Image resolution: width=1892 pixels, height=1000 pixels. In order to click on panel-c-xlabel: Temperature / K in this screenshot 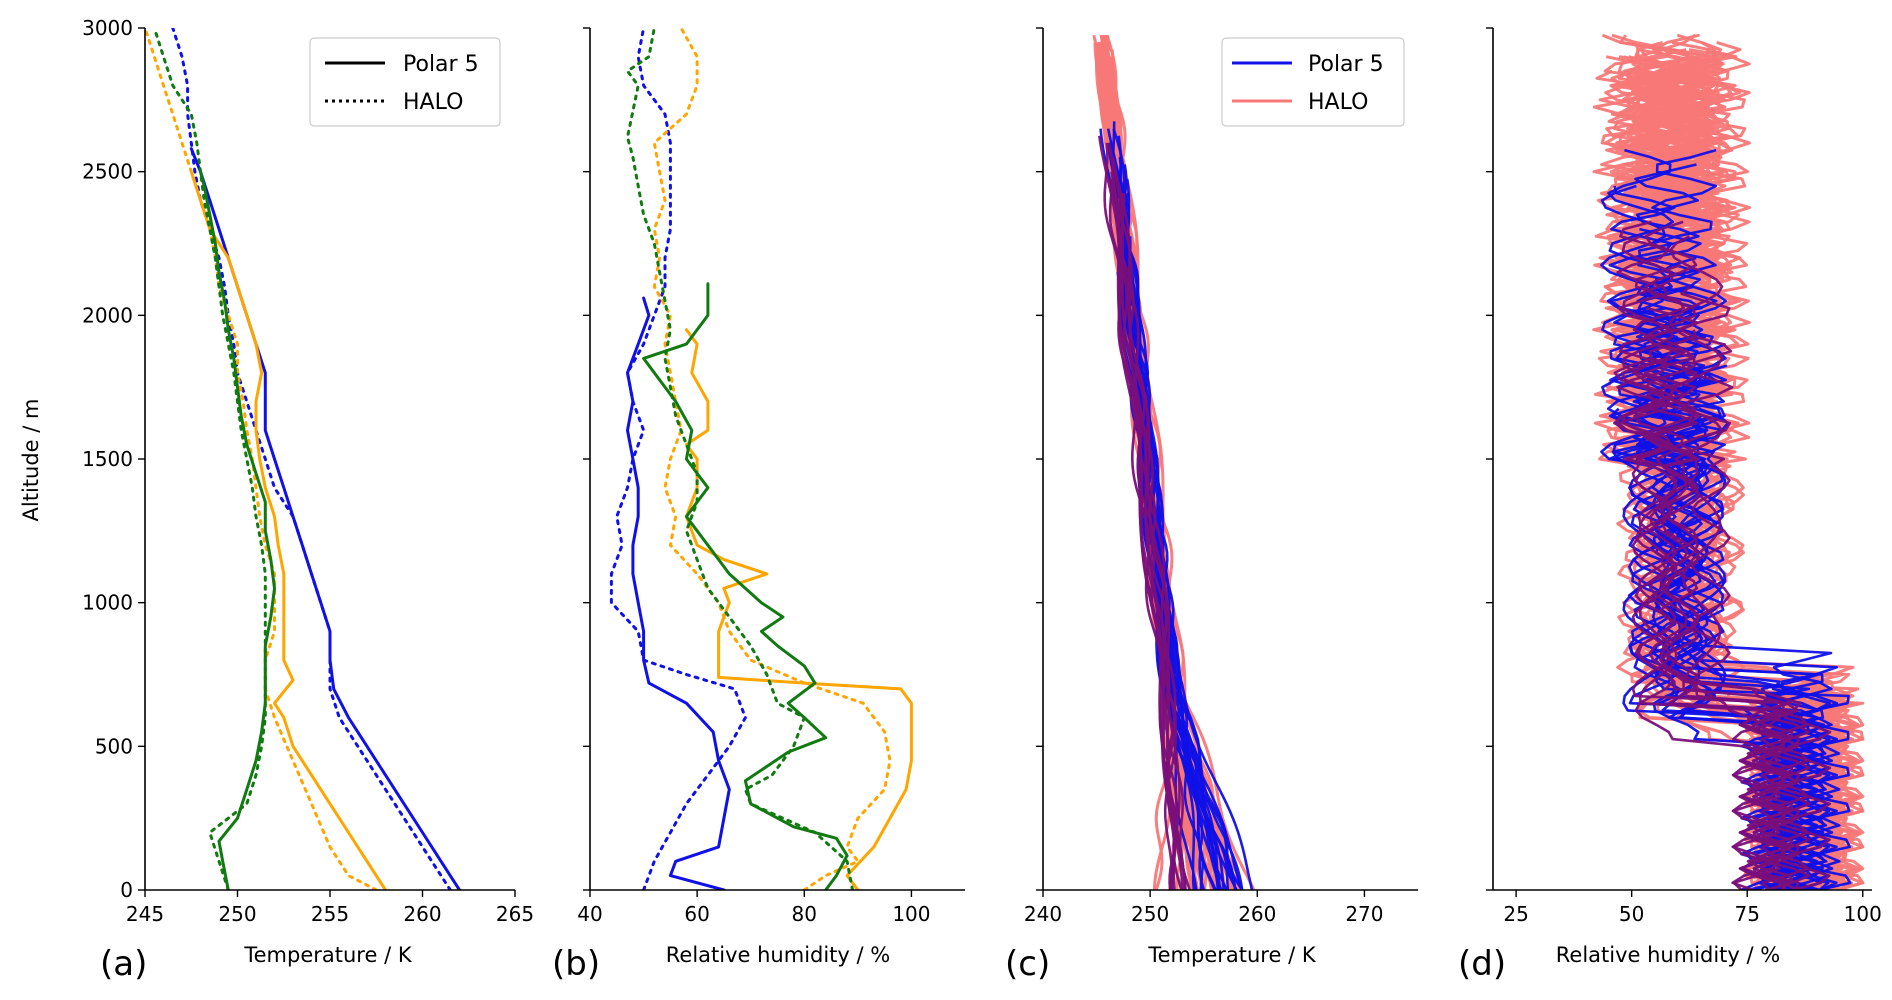, I will do `click(1231, 955)`.